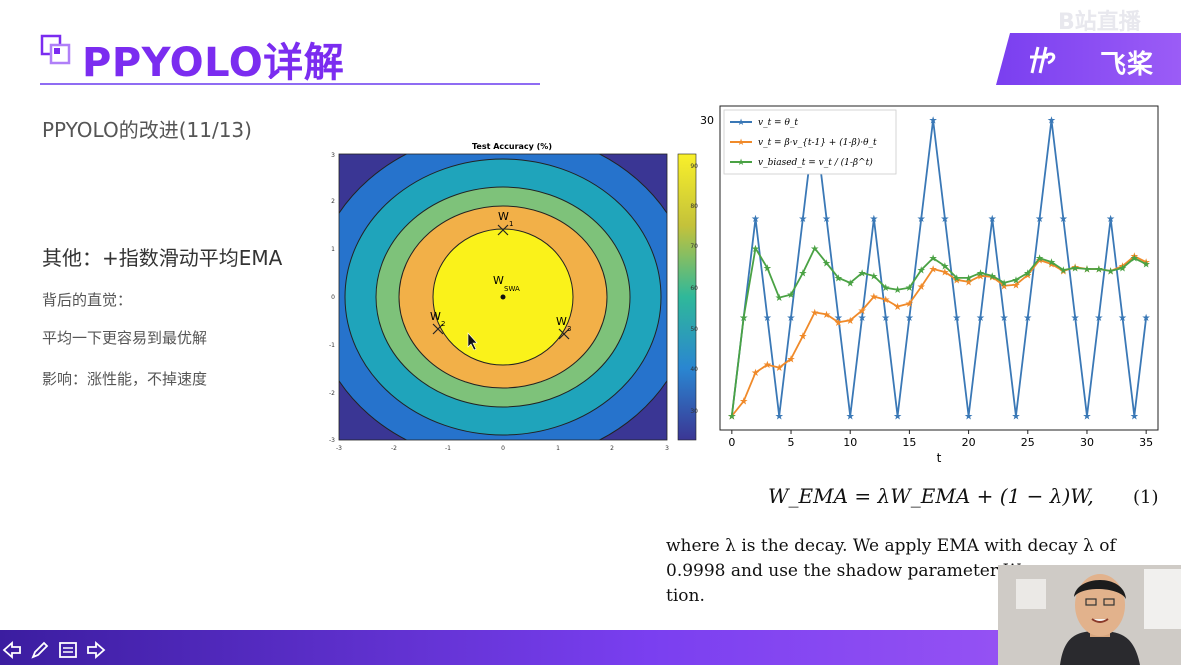  I want to click on svg-text: 0, so click(503, 448).